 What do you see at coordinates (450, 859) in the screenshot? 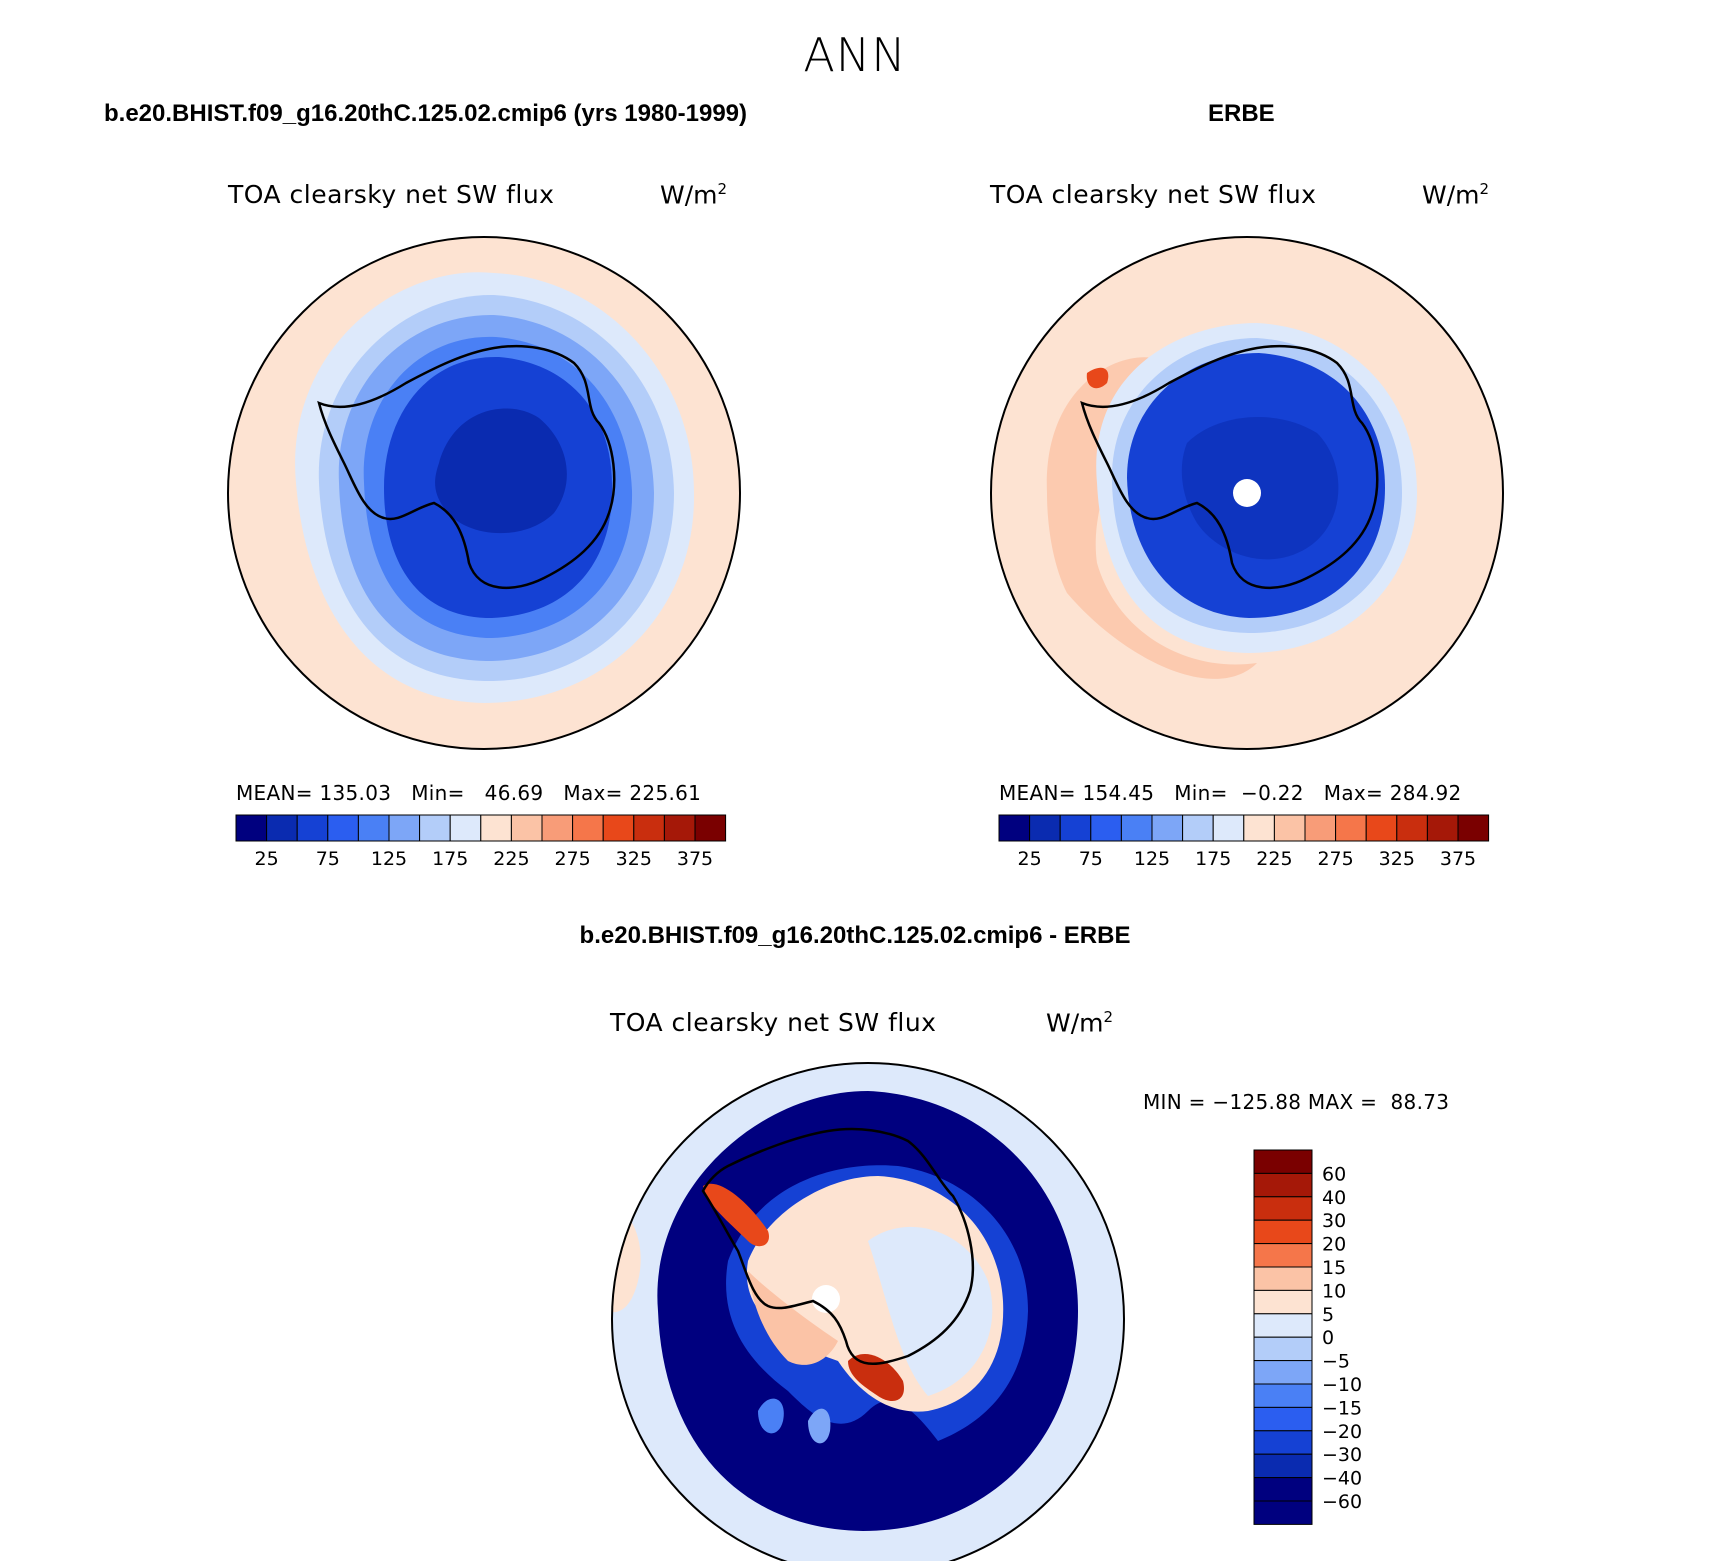
I see `model-colorbar-label: 175` at bounding box center [450, 859].